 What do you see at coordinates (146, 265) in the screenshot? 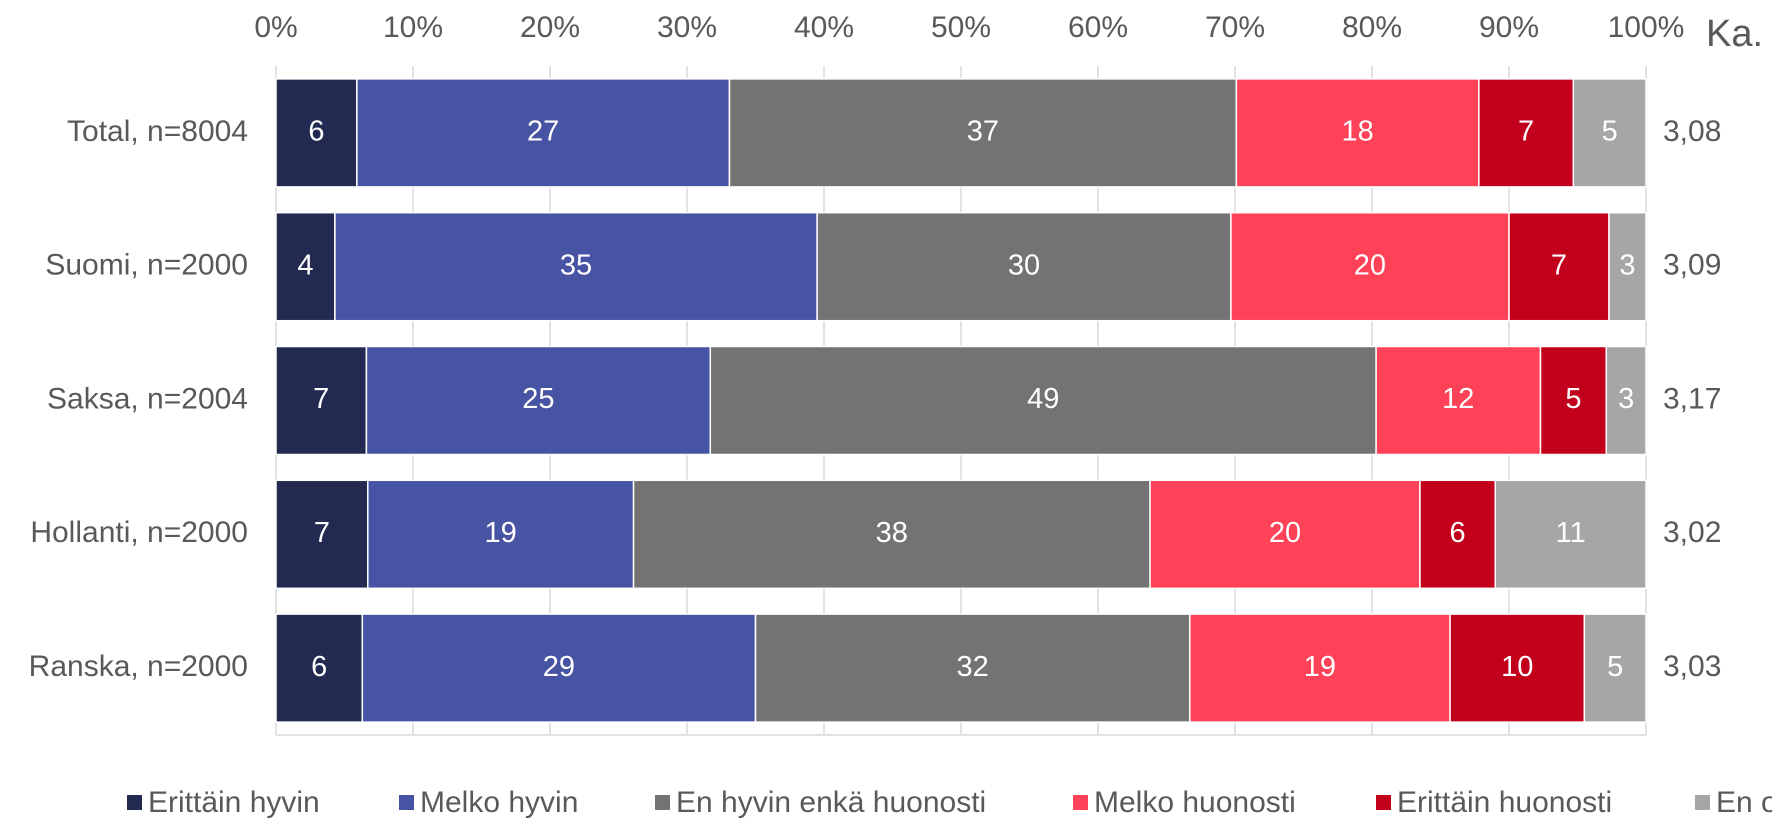
I see `y-tick-label: Suomi, n=2000` at bounding box center [146, 265].